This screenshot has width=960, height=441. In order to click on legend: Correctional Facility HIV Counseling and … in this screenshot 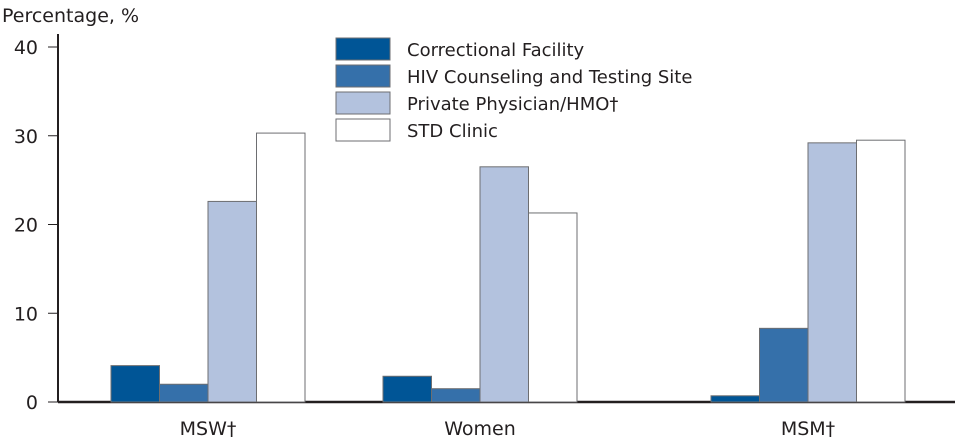, I will do `click(513, 89)`.